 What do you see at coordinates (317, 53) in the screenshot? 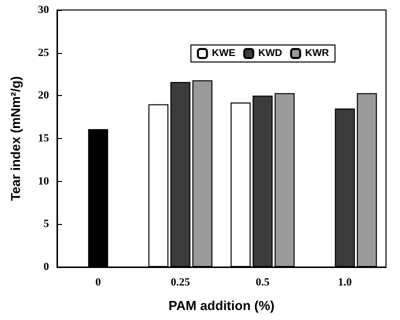
I see `legend-label: KWR` at bounding box center [317, 53].